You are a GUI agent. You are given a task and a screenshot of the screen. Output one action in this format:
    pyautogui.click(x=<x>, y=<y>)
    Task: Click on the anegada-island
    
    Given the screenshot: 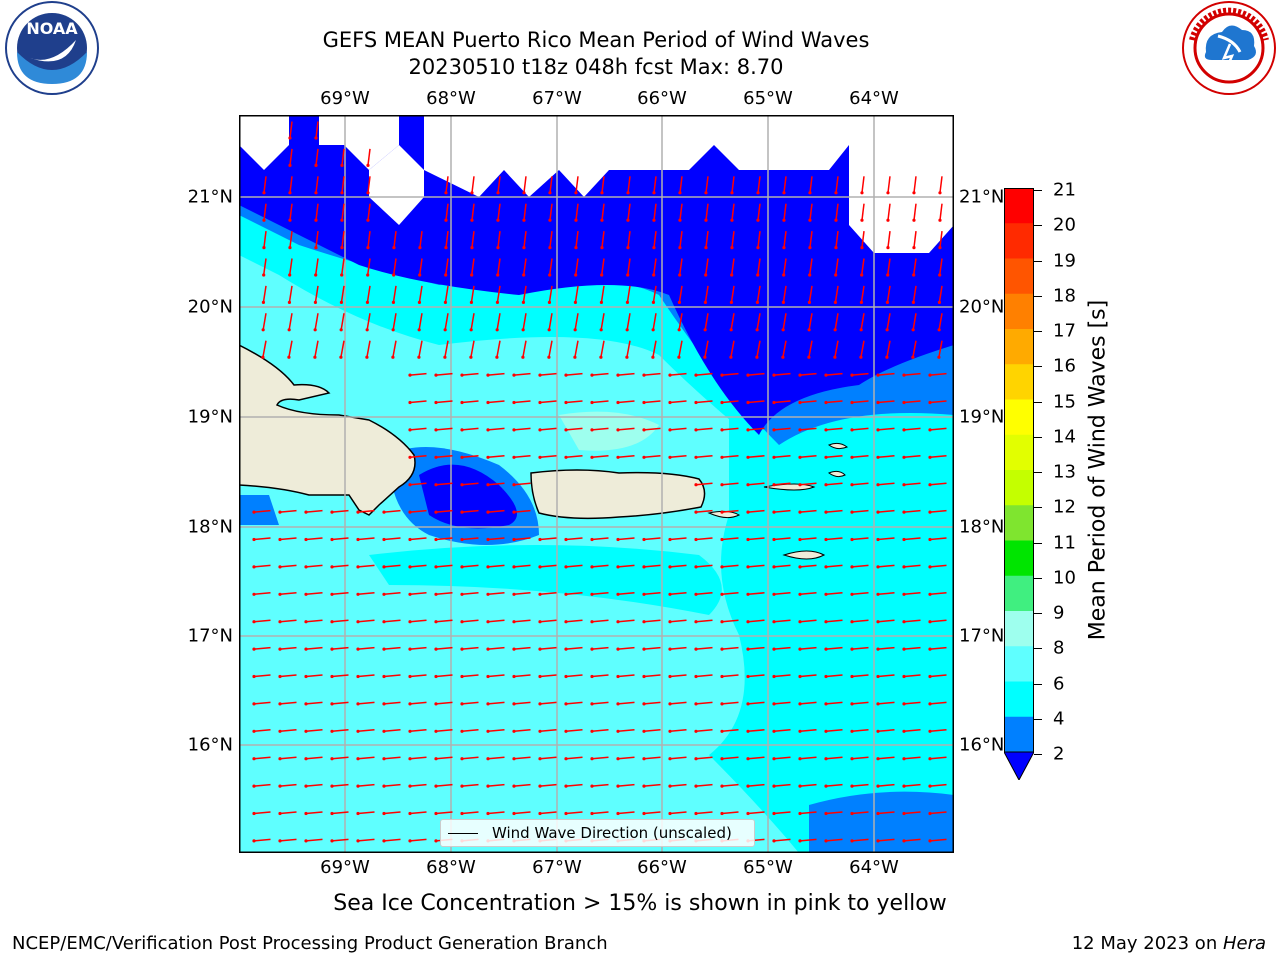 What is the action you would take?
    pyautogui.click(x=838, y=446)
    